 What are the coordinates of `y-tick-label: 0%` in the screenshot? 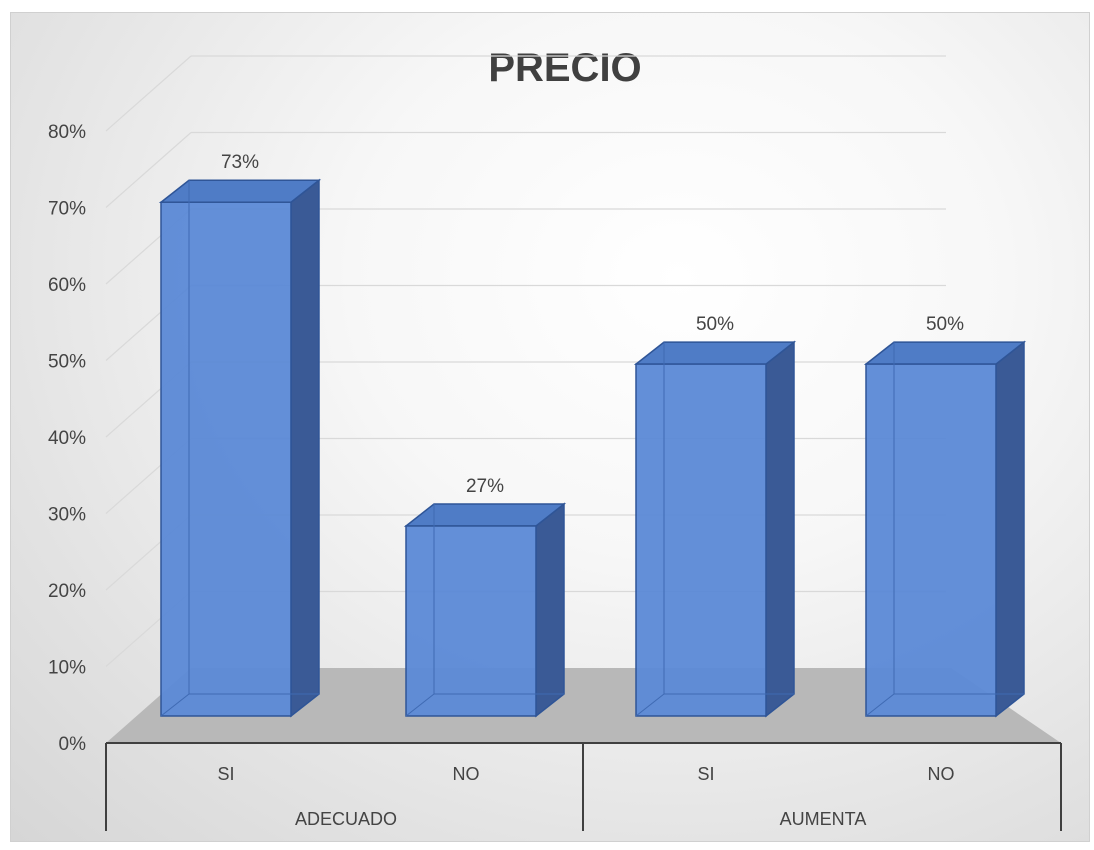 It's located at (73, 744).